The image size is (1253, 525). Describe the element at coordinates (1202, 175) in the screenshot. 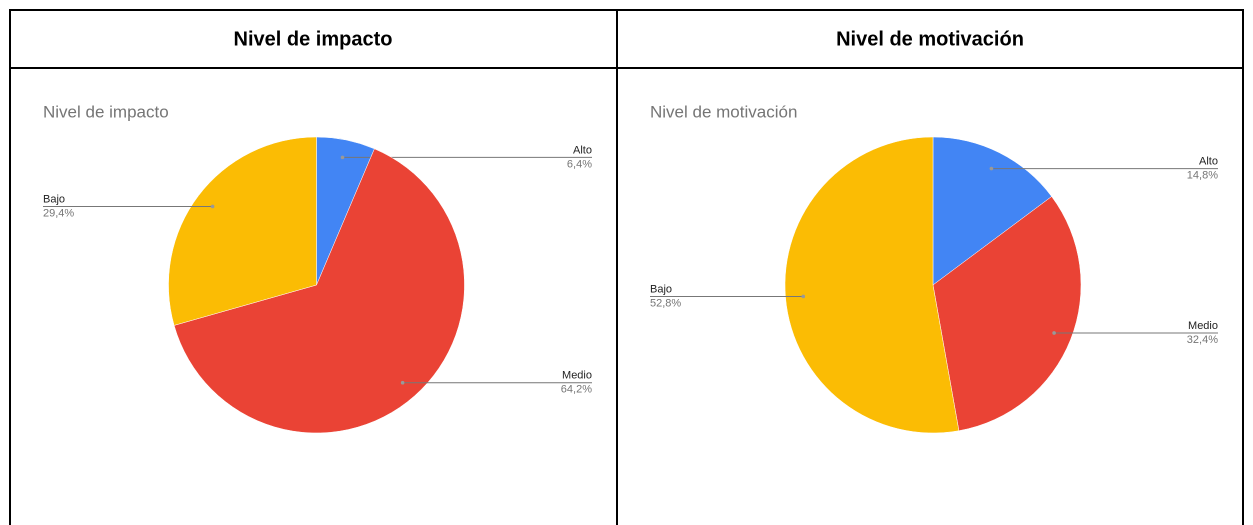

I see `slice-value: 14,8%` at that location.